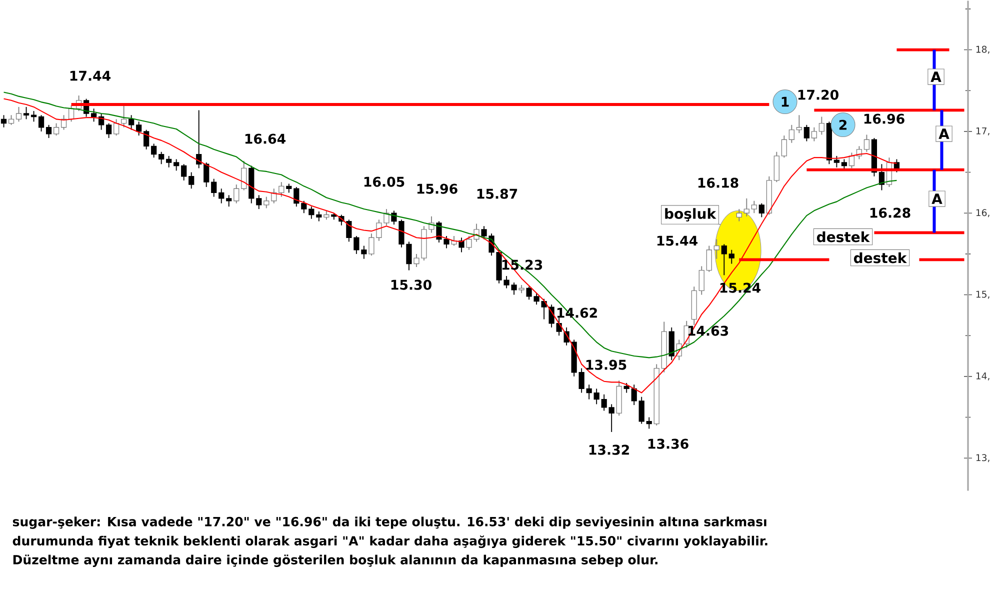 This screenshot has height=602, width=1000. What do you see at coordinates (983, 50) in the screenshot?
I see `y-tick-label: 18,` at bounding box center [983, 50].